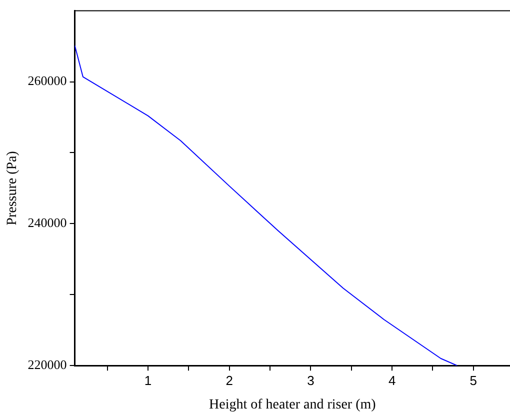 Image resolution: width=510 pixels, height=417 pixels. I want to click on x-tick-label: 2, so click(229, 380).